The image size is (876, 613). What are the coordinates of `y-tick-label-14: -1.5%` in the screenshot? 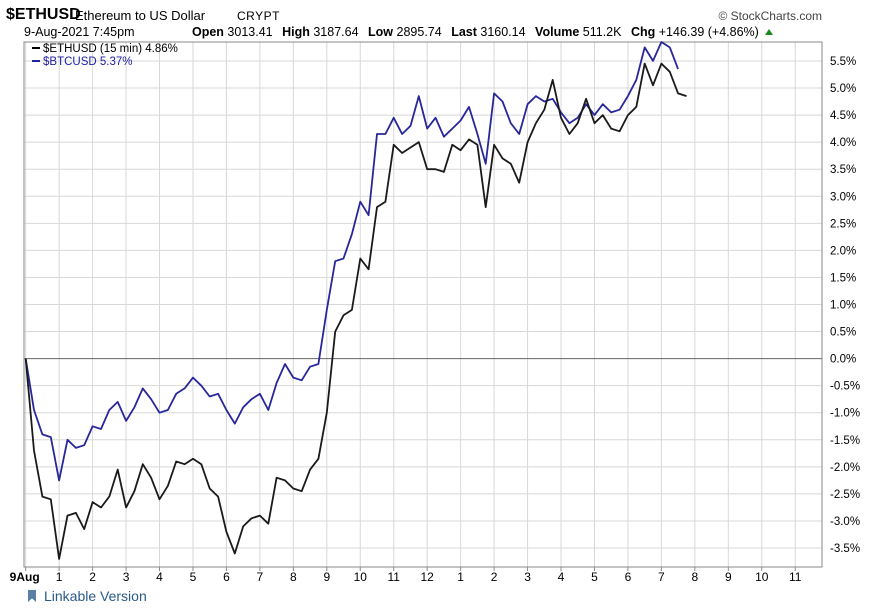 It's located at (845, 441).